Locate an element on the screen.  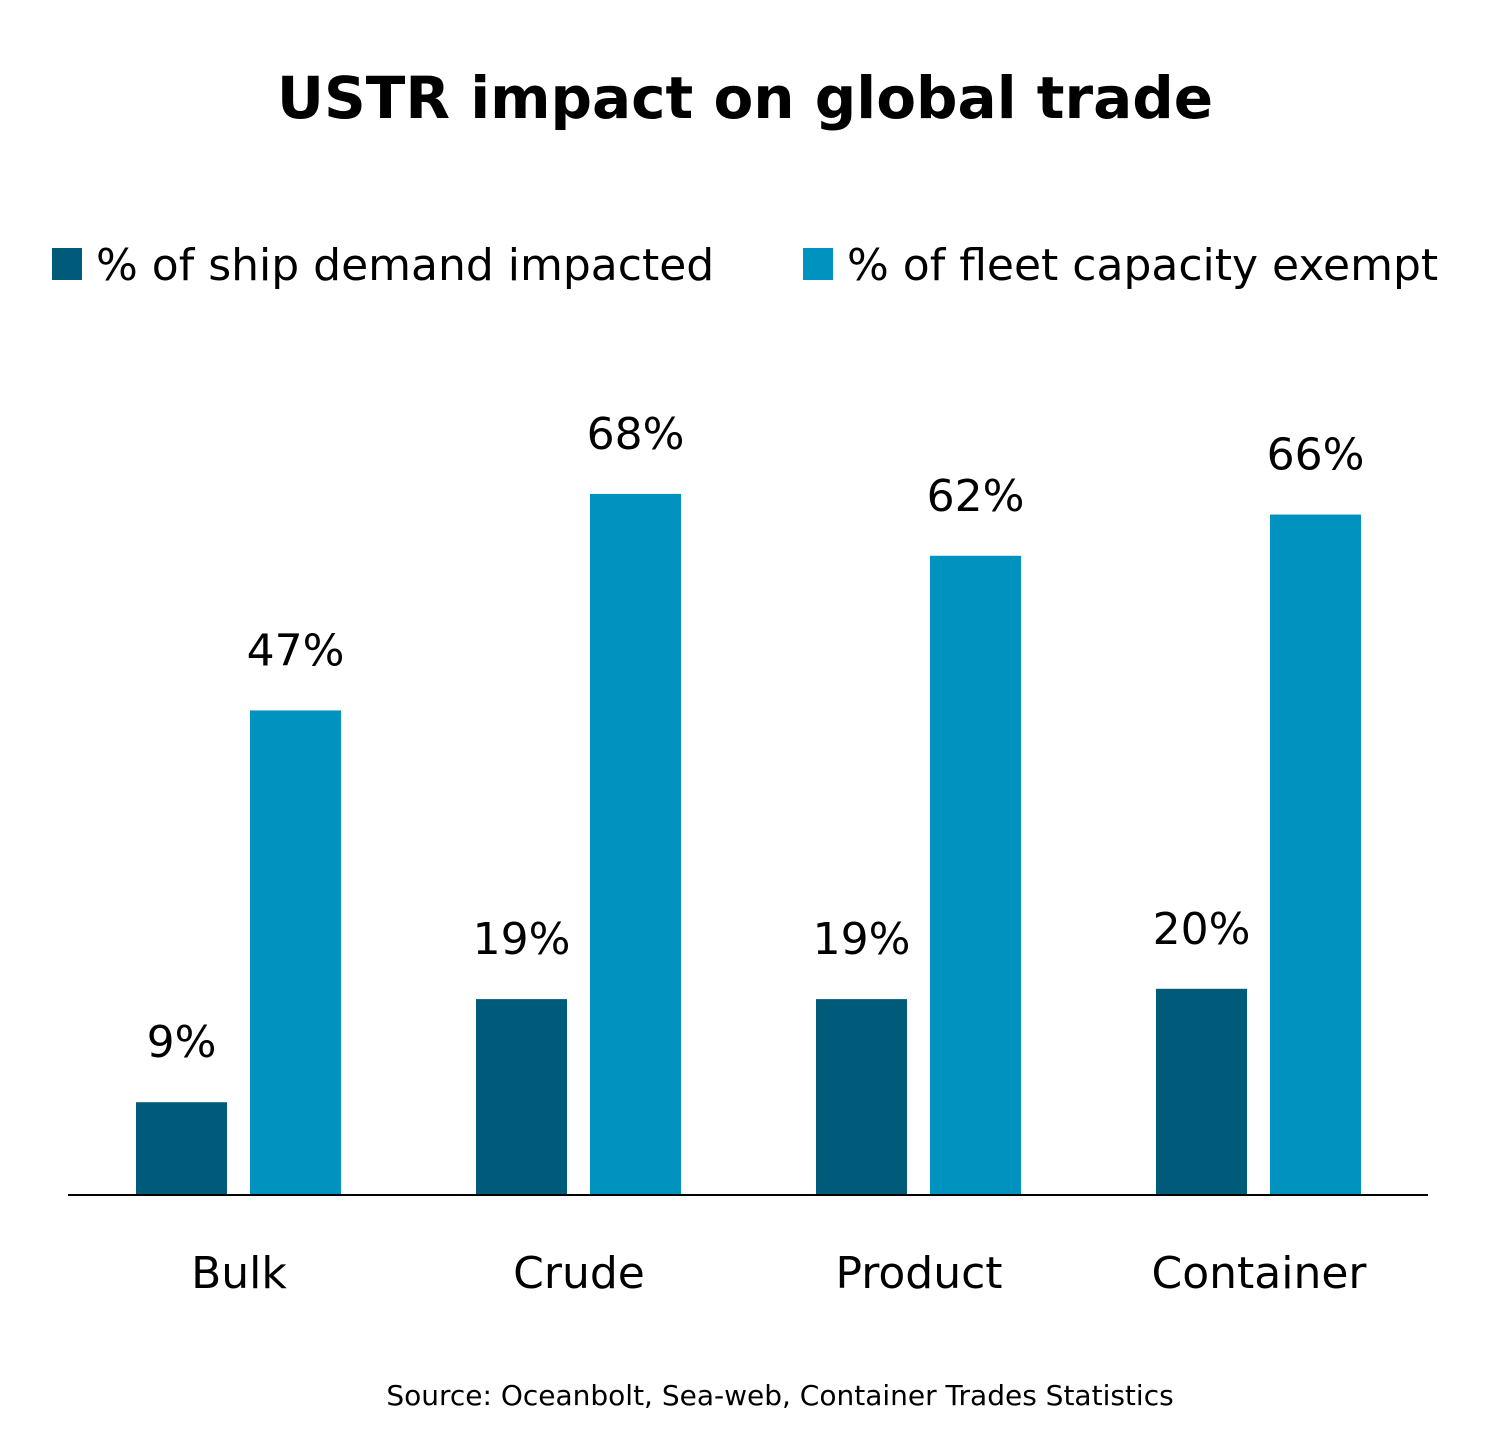
chart-title: USTR impact on global trade is located at coordinates (745, 98).